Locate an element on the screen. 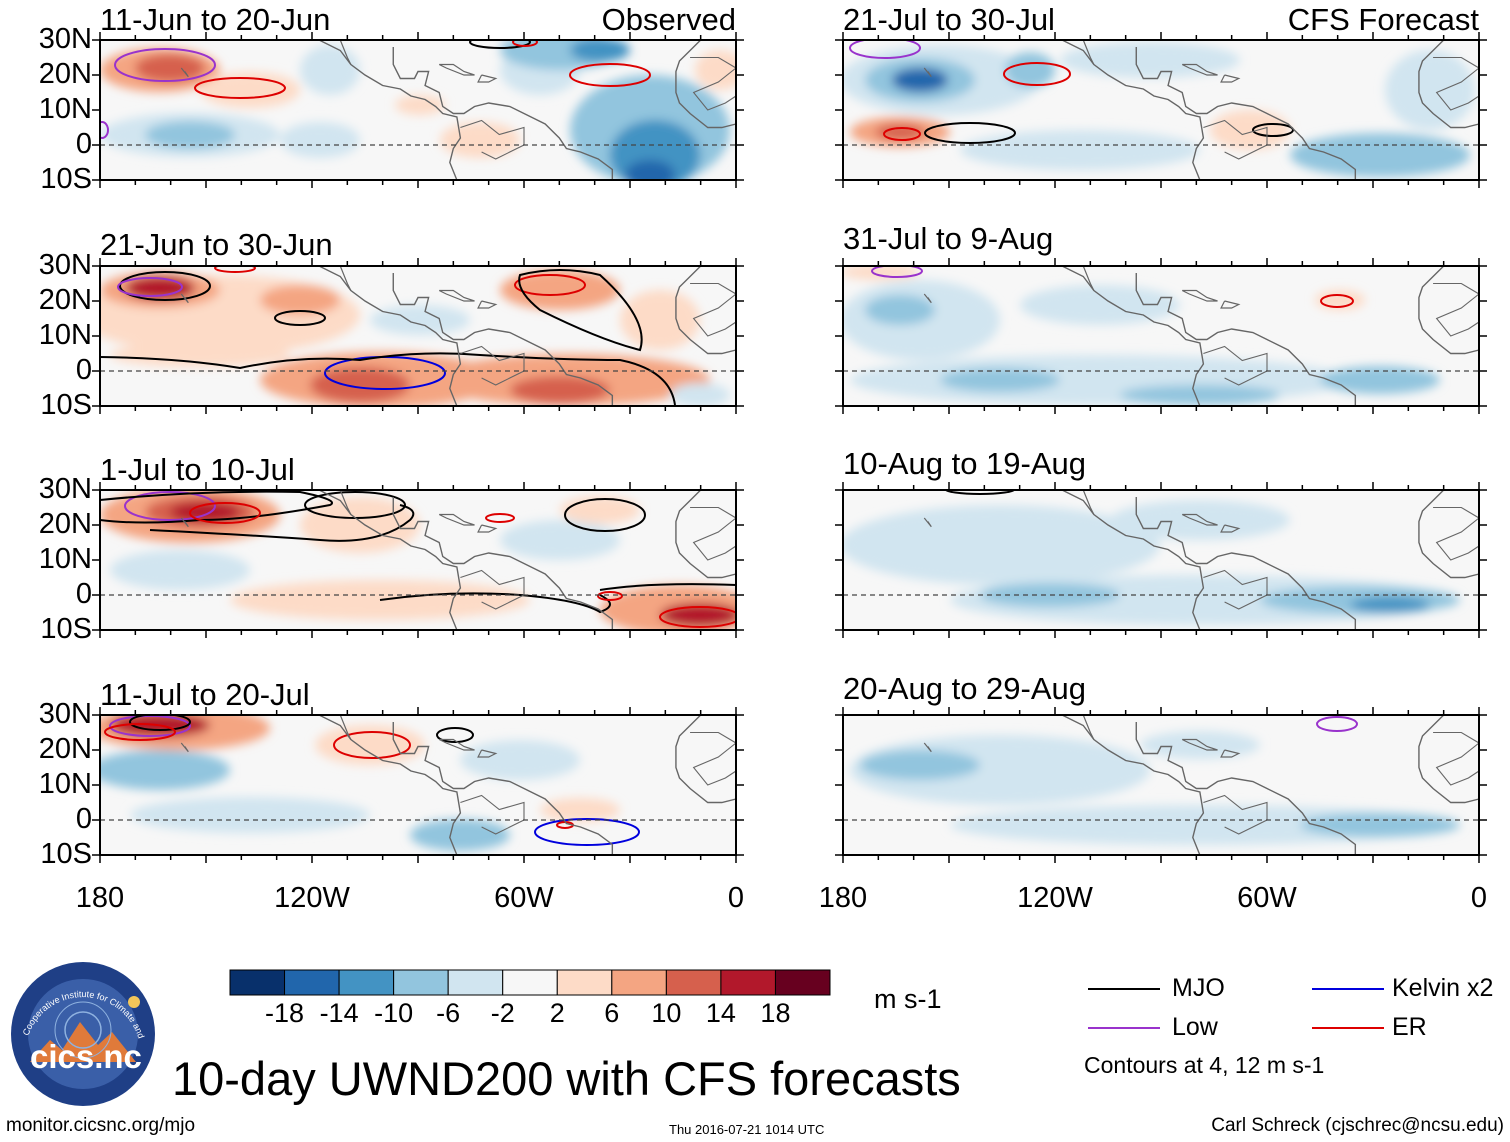 This screenshot has width=1510, height=1142. footer-author: Carl Schreck (cjschrec@ncsu.edu) is located at coordinates (1357, 1125).